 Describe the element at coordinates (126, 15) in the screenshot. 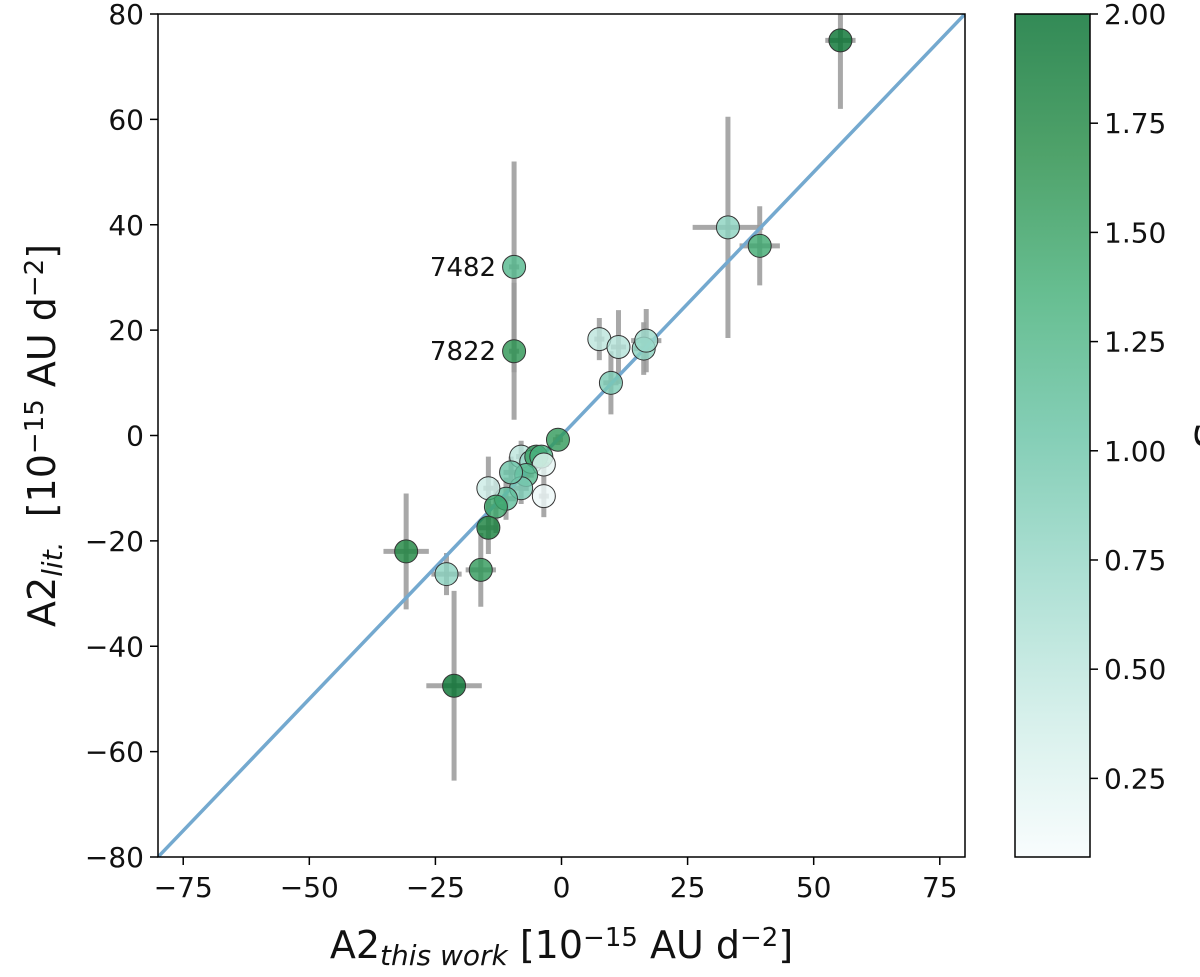

I see `y-tick-label: 80` at that location.